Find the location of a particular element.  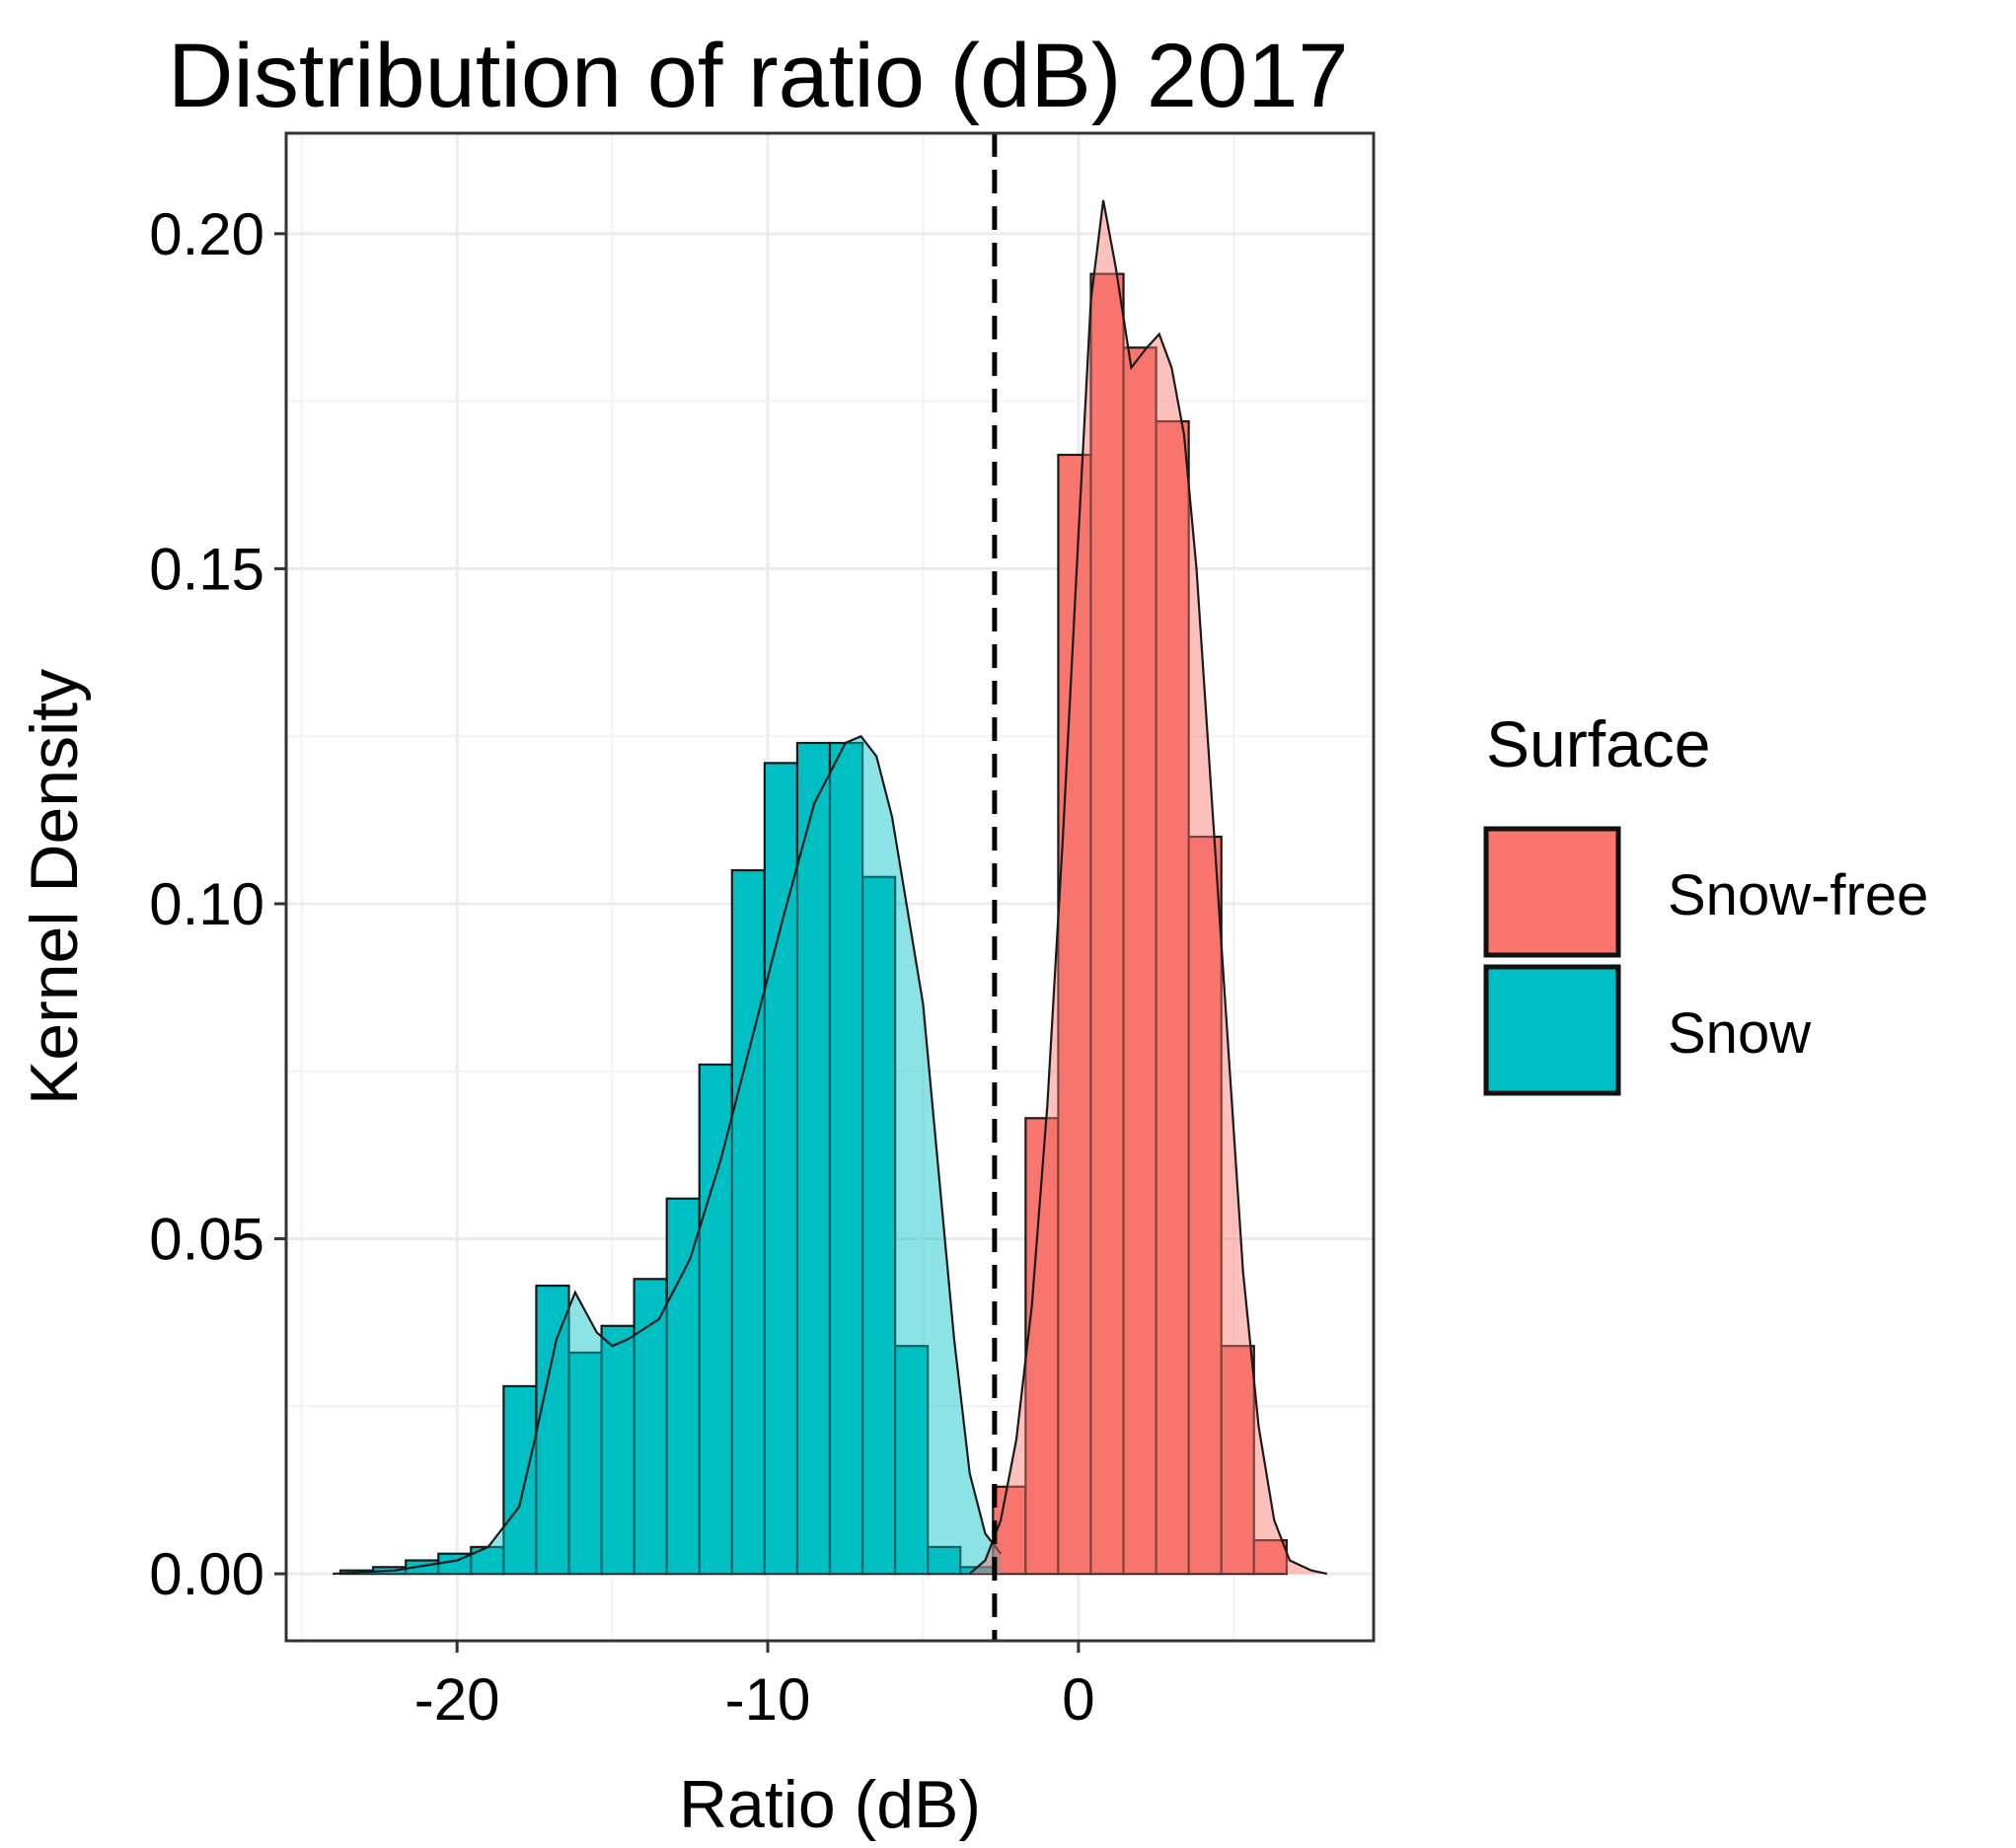

legend-key-snow-free is located at coordinates (1552, 892).